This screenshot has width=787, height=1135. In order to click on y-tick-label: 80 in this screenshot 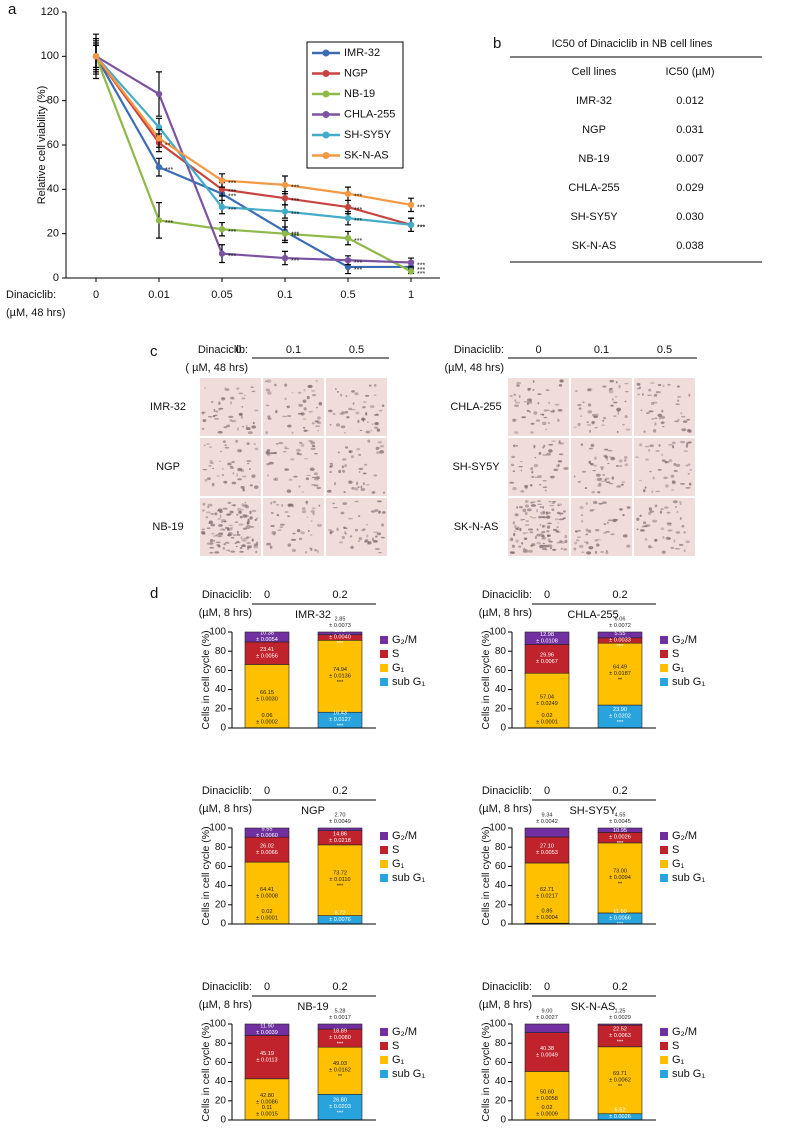, I will do `click(501, 651)`.